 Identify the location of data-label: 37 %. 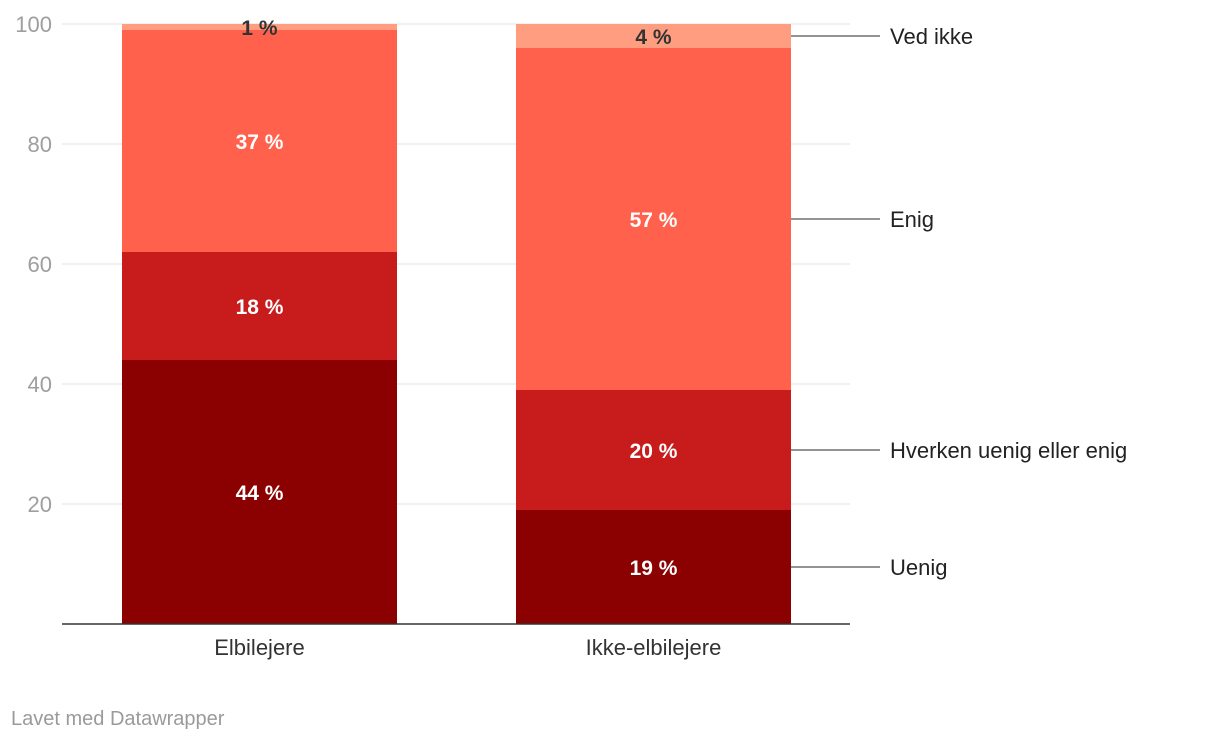
(260, 142).